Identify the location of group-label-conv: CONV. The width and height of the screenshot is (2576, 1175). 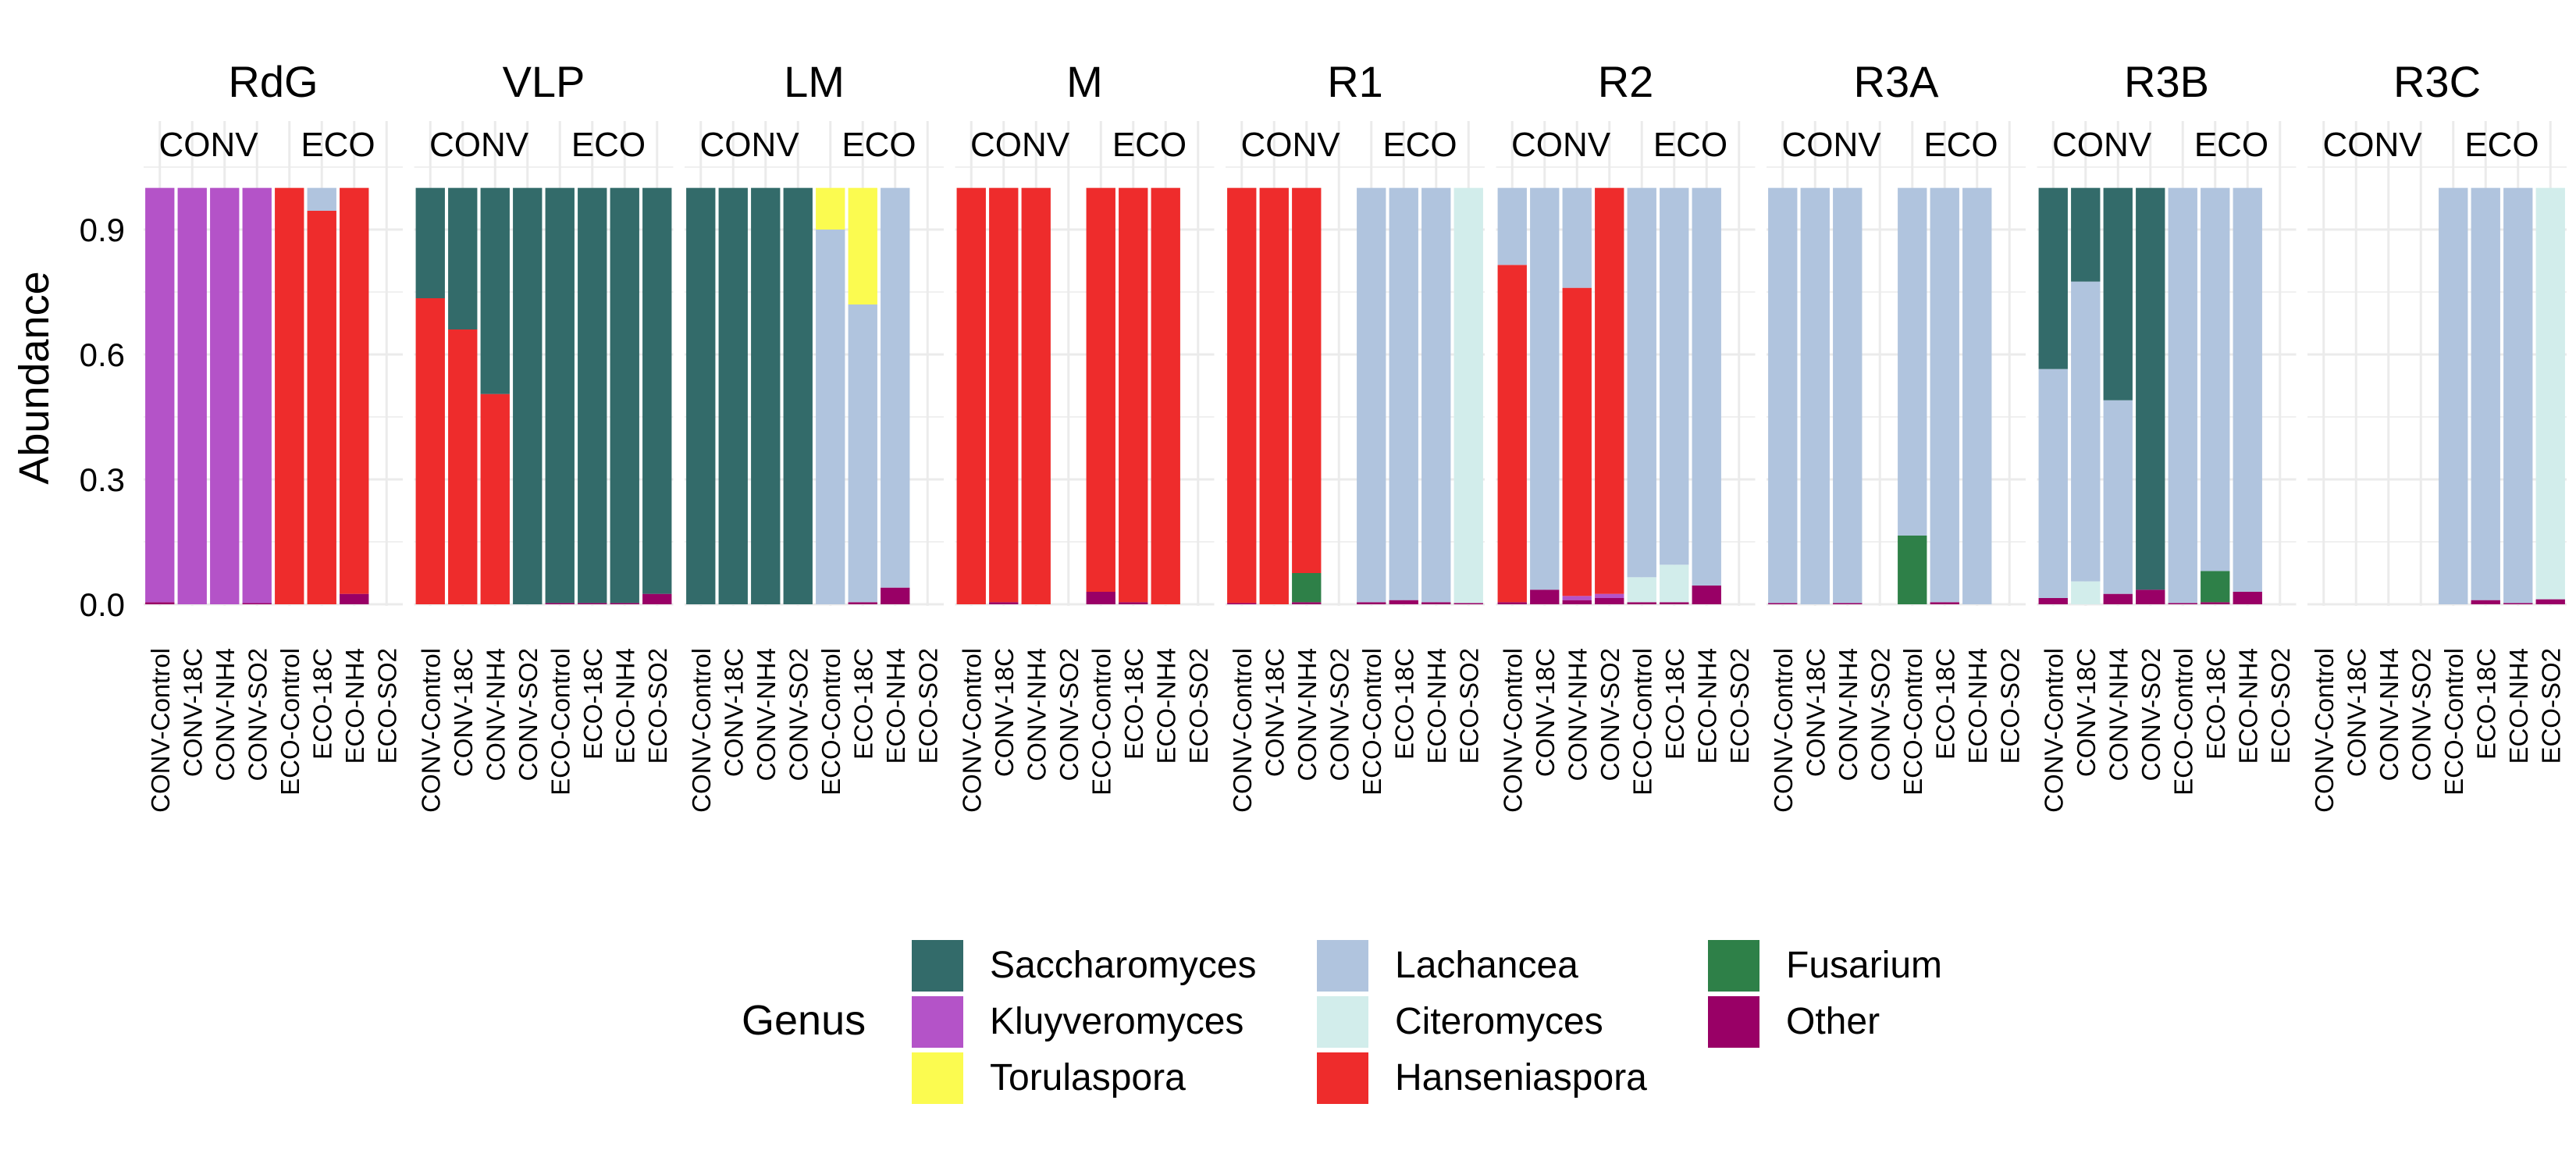
(1831, 145).